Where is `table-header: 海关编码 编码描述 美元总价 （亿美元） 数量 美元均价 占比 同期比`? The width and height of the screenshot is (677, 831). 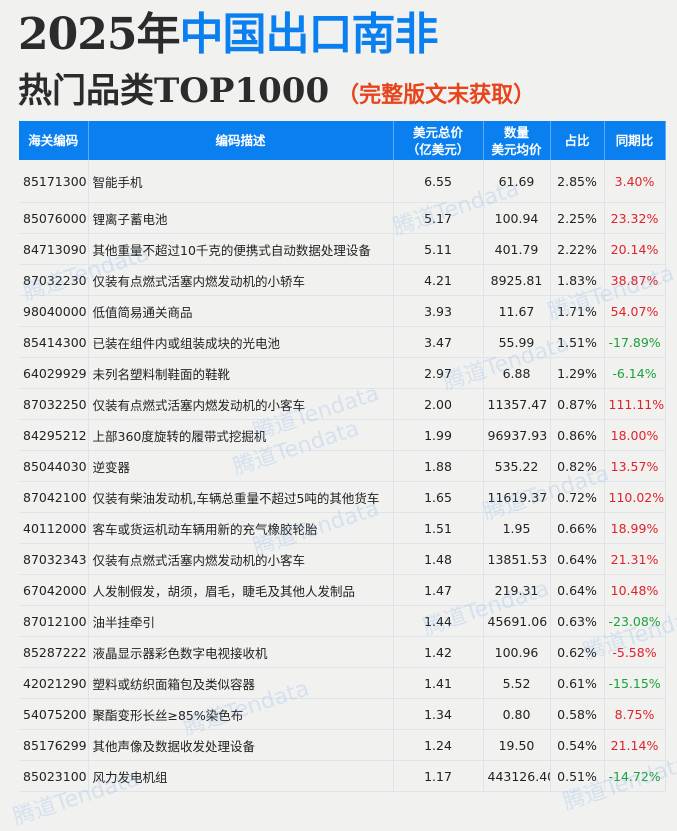
table-header: 海关编码 编码描述 美元总价 （亿美元） 数量 美元均价 占比 同期比 is located at coordinates (342, 140).